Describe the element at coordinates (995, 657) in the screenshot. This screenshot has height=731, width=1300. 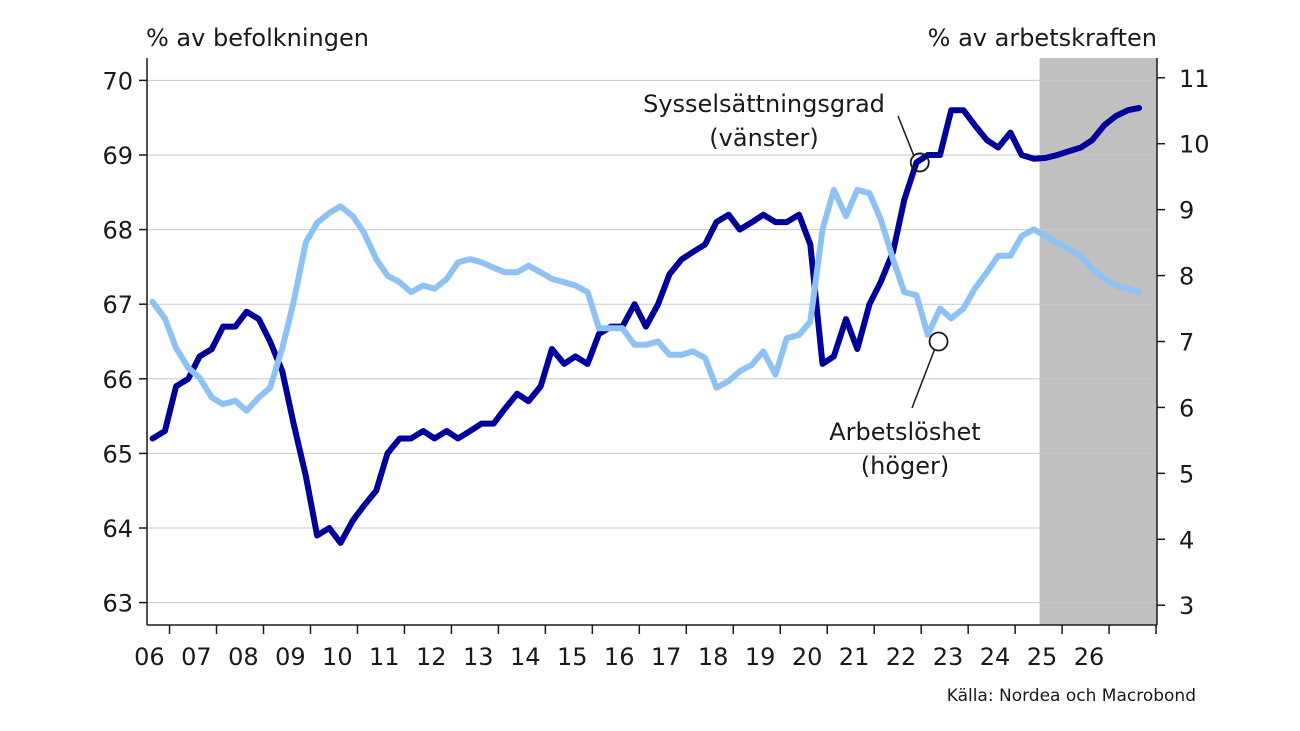
I see `x-tick-label: 24` at that location.